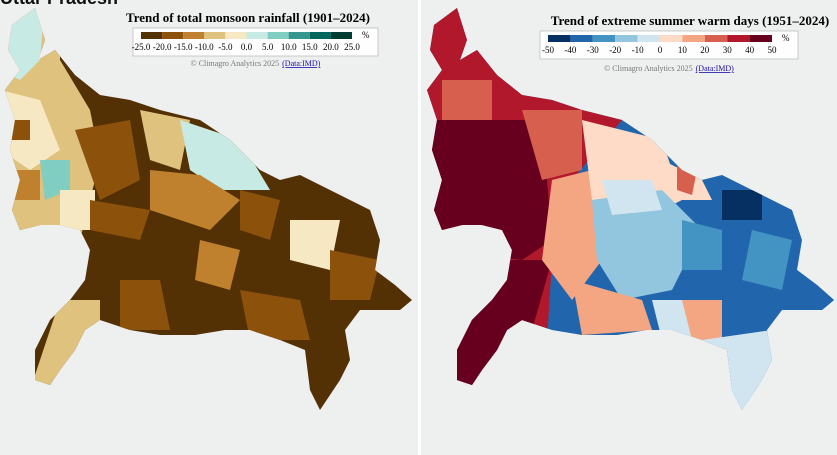 The height and width of the screenshot is (455, 837). I want to click on legend-label: -20.0, so click(162, 47).